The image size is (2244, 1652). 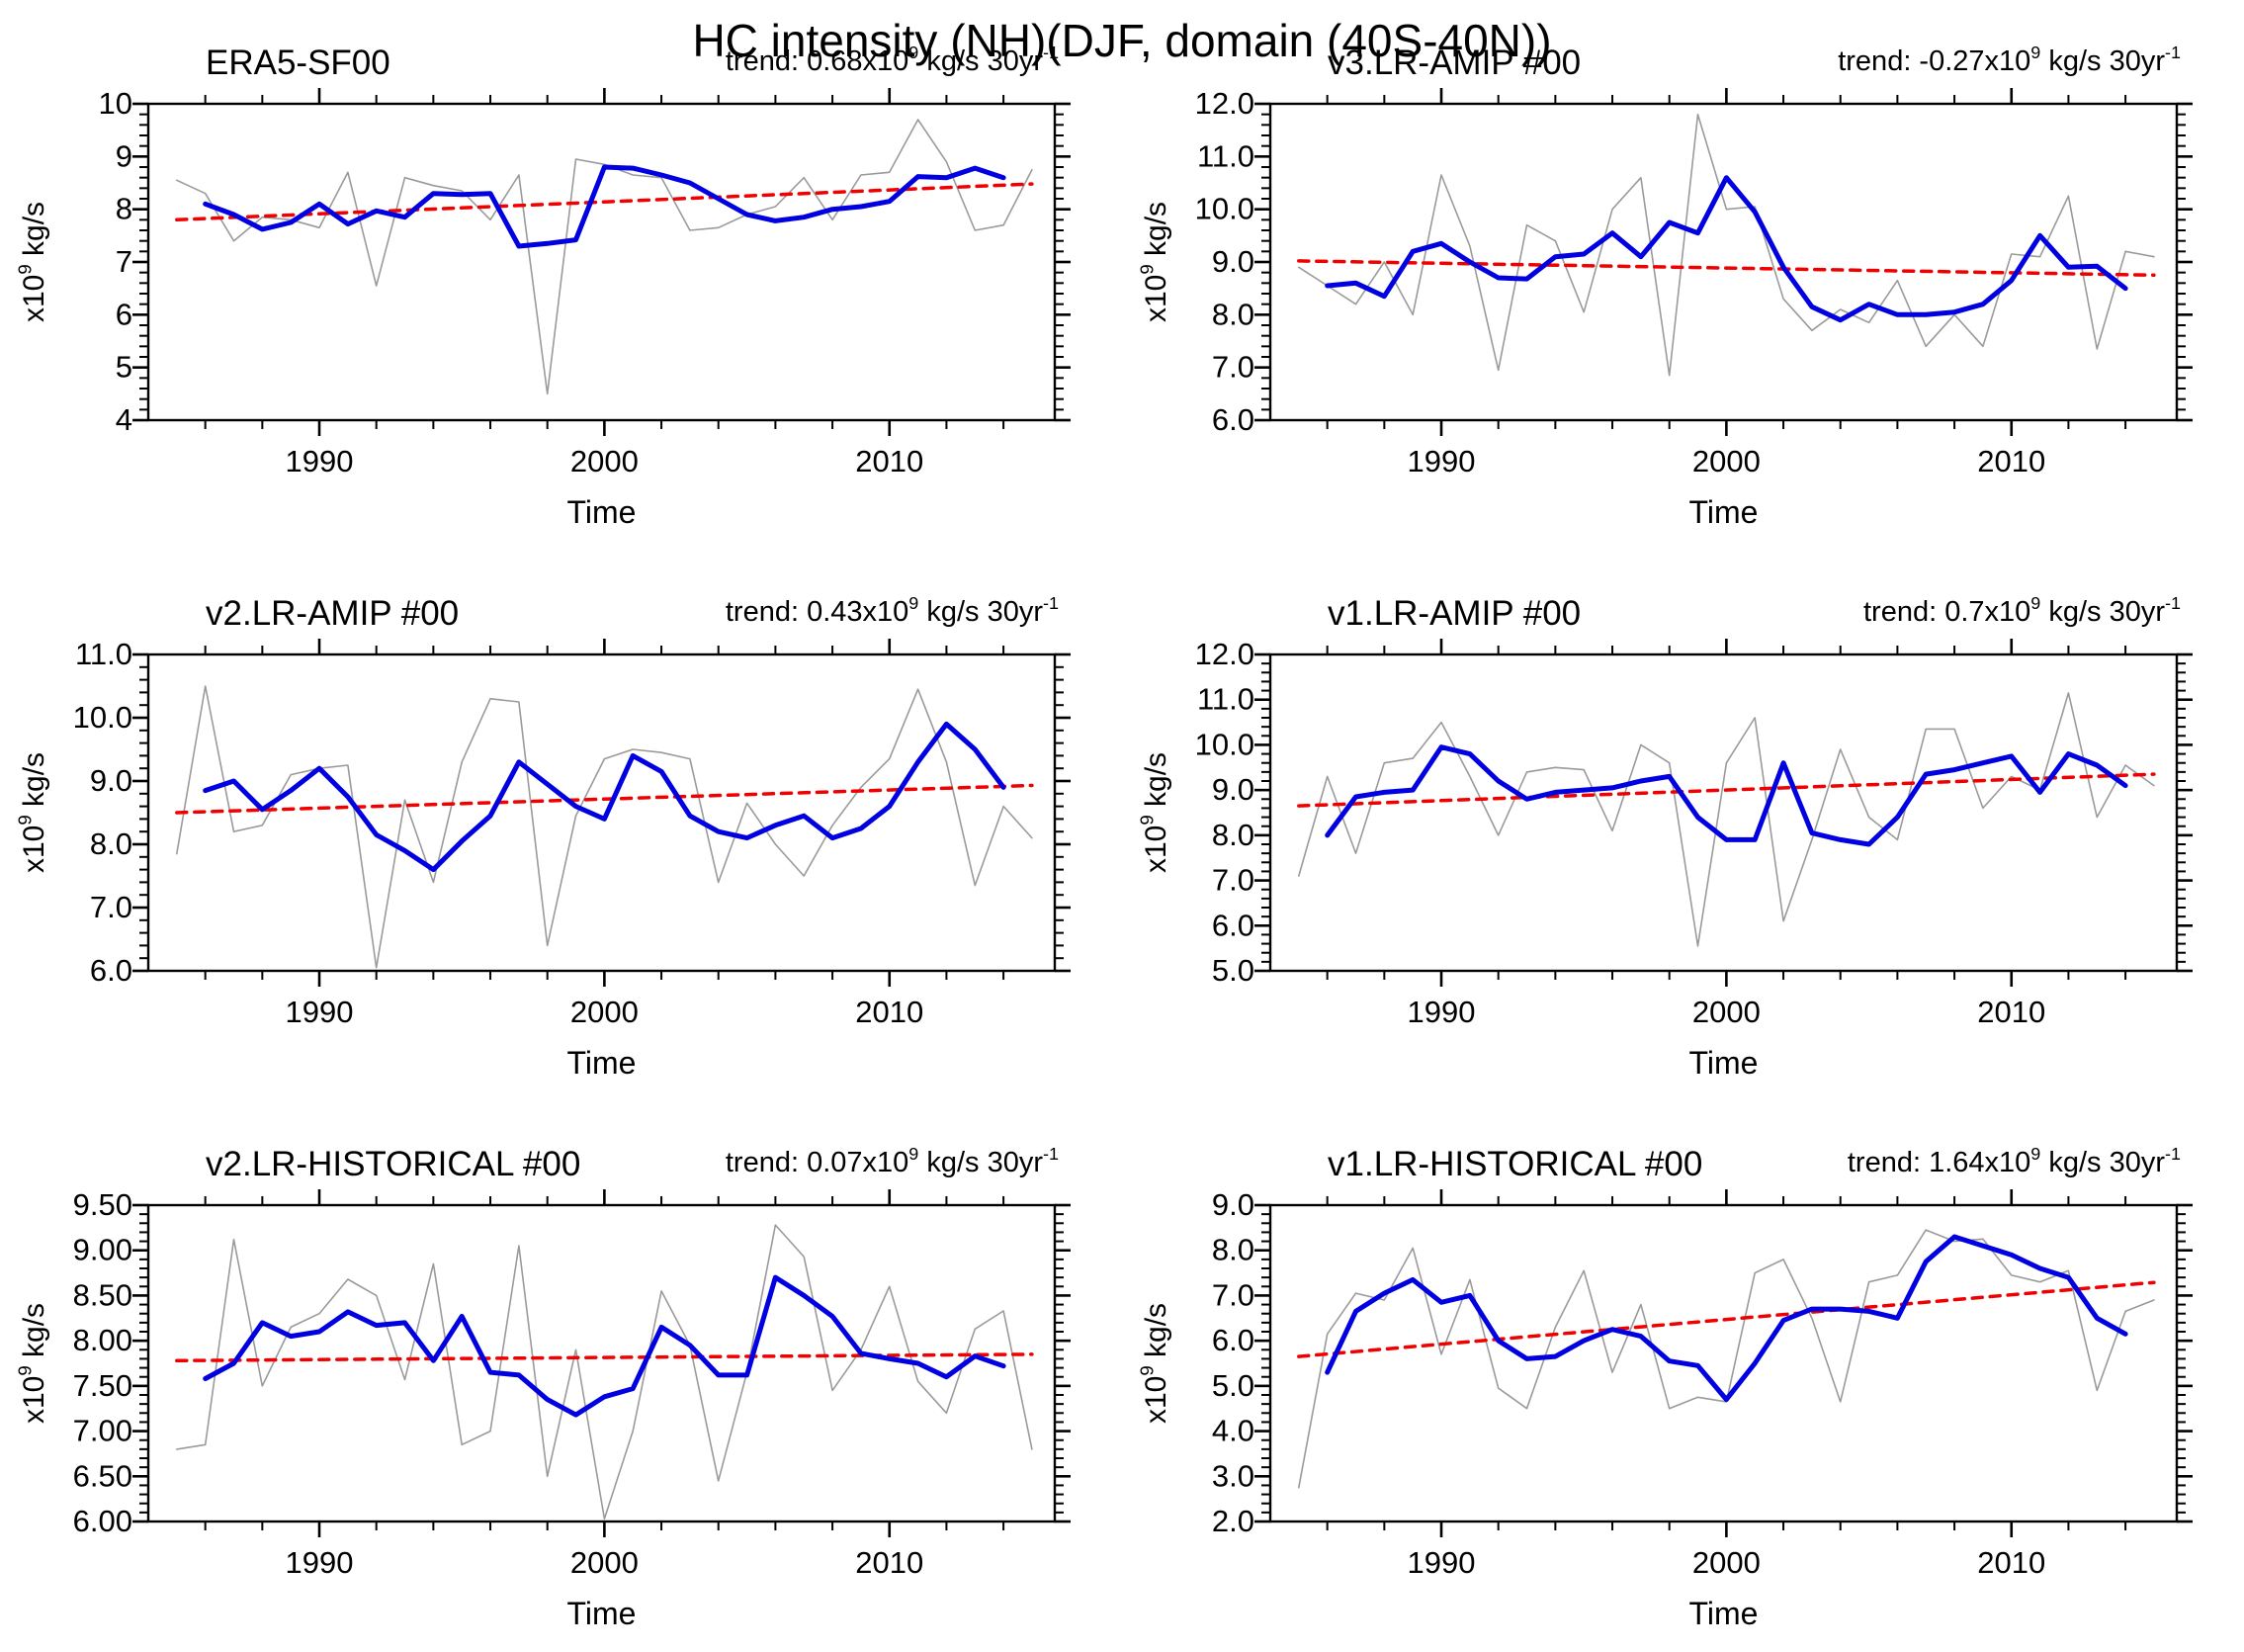 I want to click on trend-annotation: trend: 0.68x109 kg/s 30yr-1, so click(x=892, y=60).